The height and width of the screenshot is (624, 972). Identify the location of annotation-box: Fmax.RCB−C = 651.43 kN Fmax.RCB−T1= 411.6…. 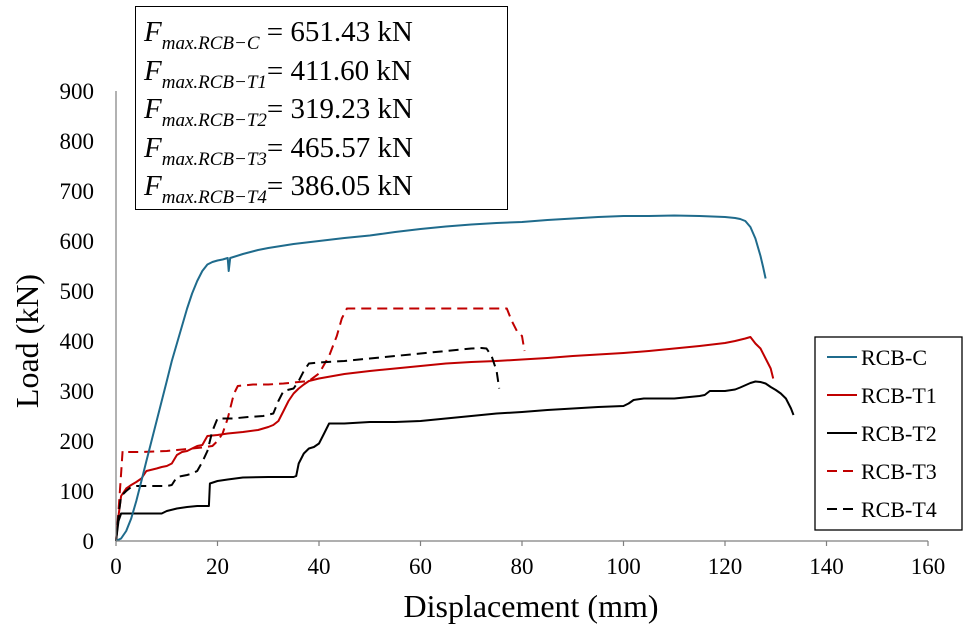
(321, 108).